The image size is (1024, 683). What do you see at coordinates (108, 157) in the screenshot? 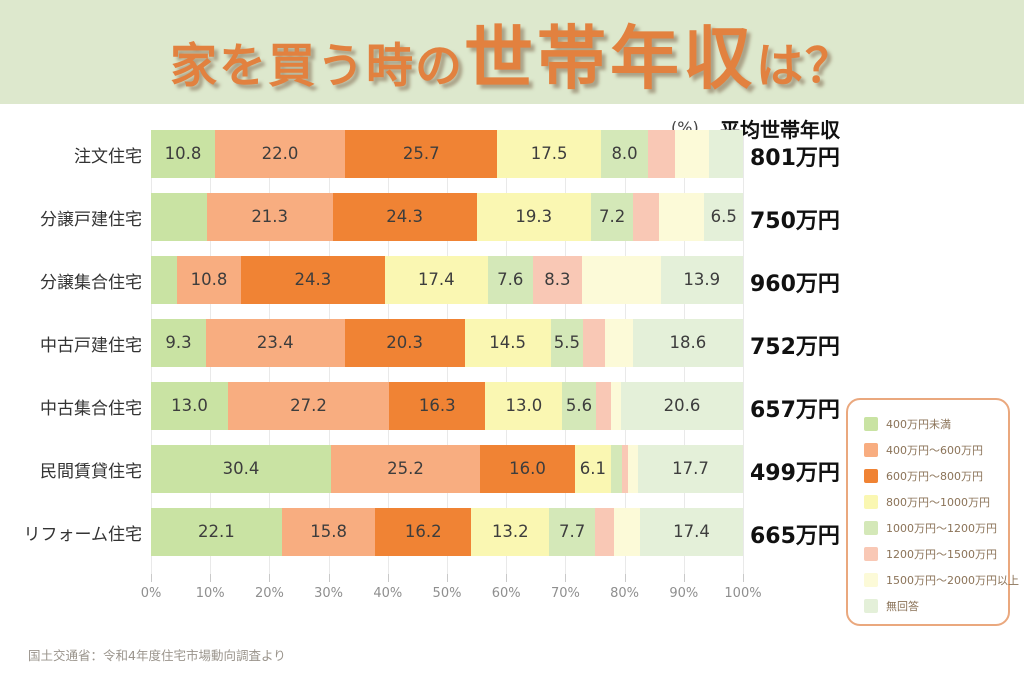
I see `category-label: 注文住宅` at bounding box center [108, 157].